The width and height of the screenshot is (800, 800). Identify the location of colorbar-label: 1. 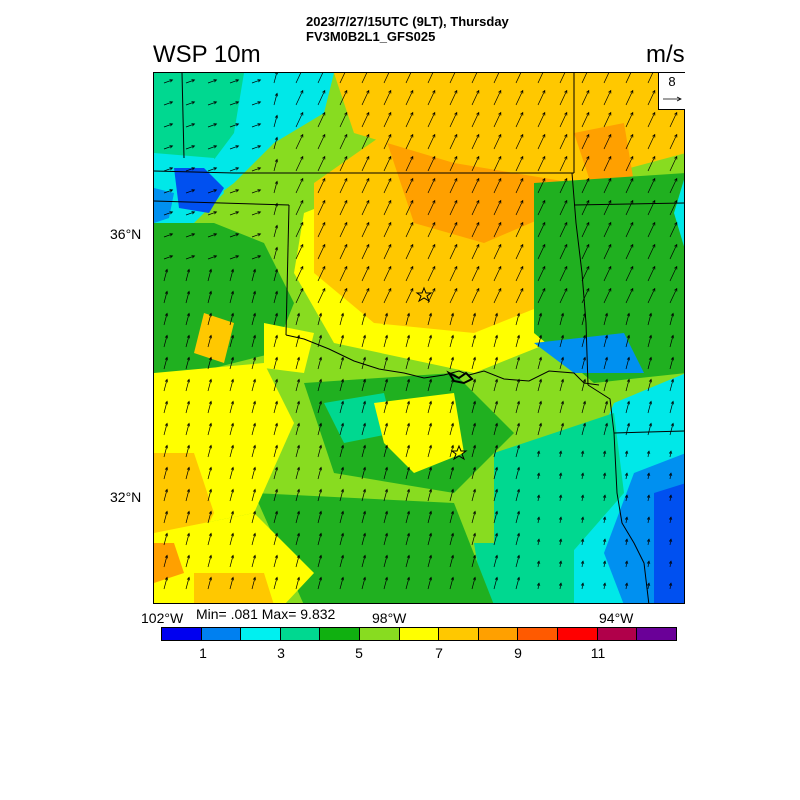
(203, 653).